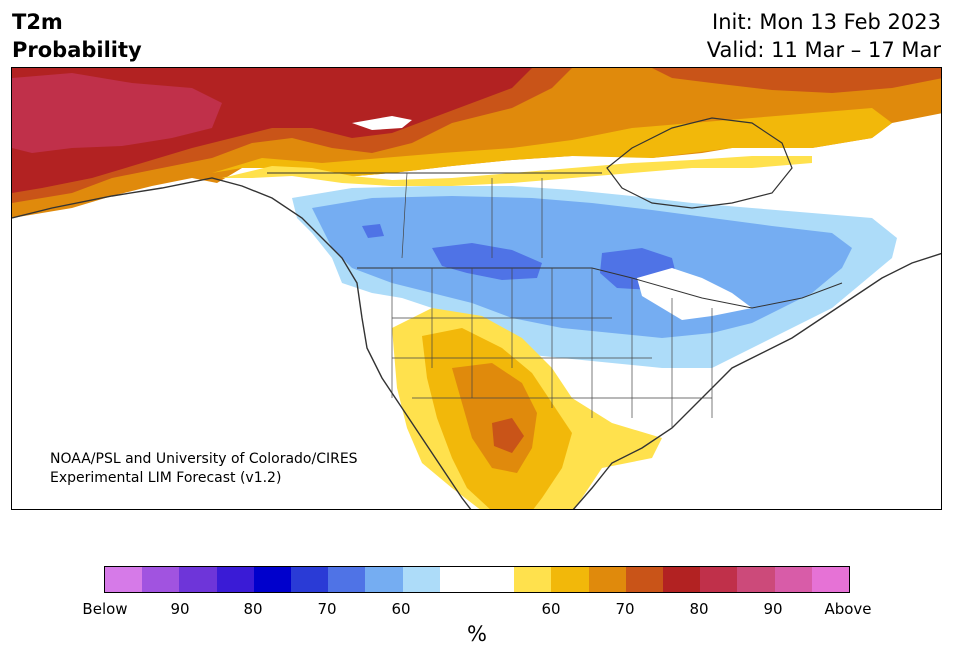 The height and width of the screenshot is (659, 953). Describe the element at coordinates (166, 478) in the screenshot. I see `credit-line-2: Experimental LIM Forecast (v1.2)` at that location.